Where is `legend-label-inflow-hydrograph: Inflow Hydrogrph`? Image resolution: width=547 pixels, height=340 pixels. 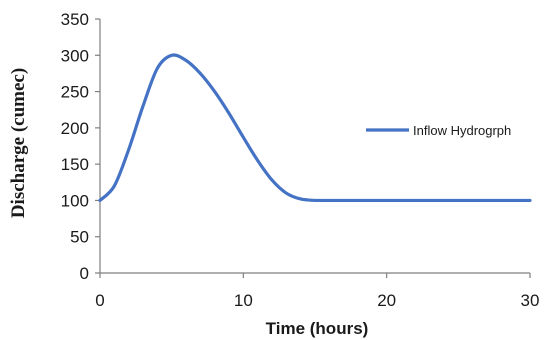
legend-label-inflow-hydrograph: Inflow Hydrogrph is located at coordinates (462, 130).